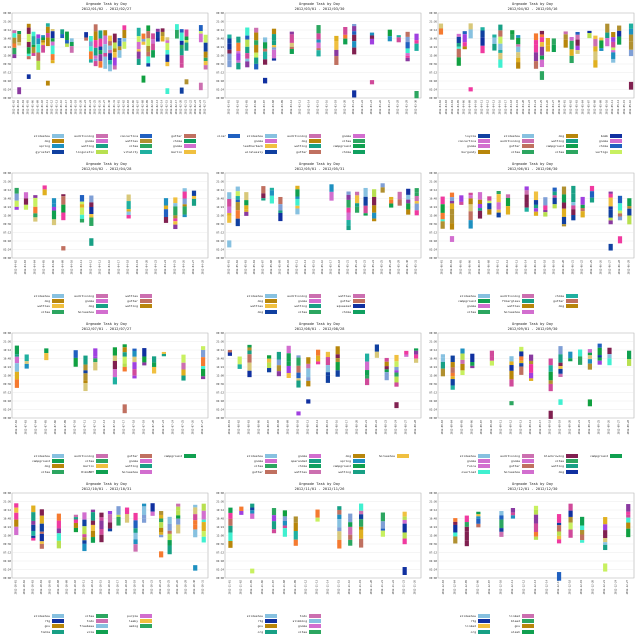  What do you see at coordinates (451, 266) in the screenshot?
I see `x-tick-label: 2012-06-04` at bounding box center [451, 266].